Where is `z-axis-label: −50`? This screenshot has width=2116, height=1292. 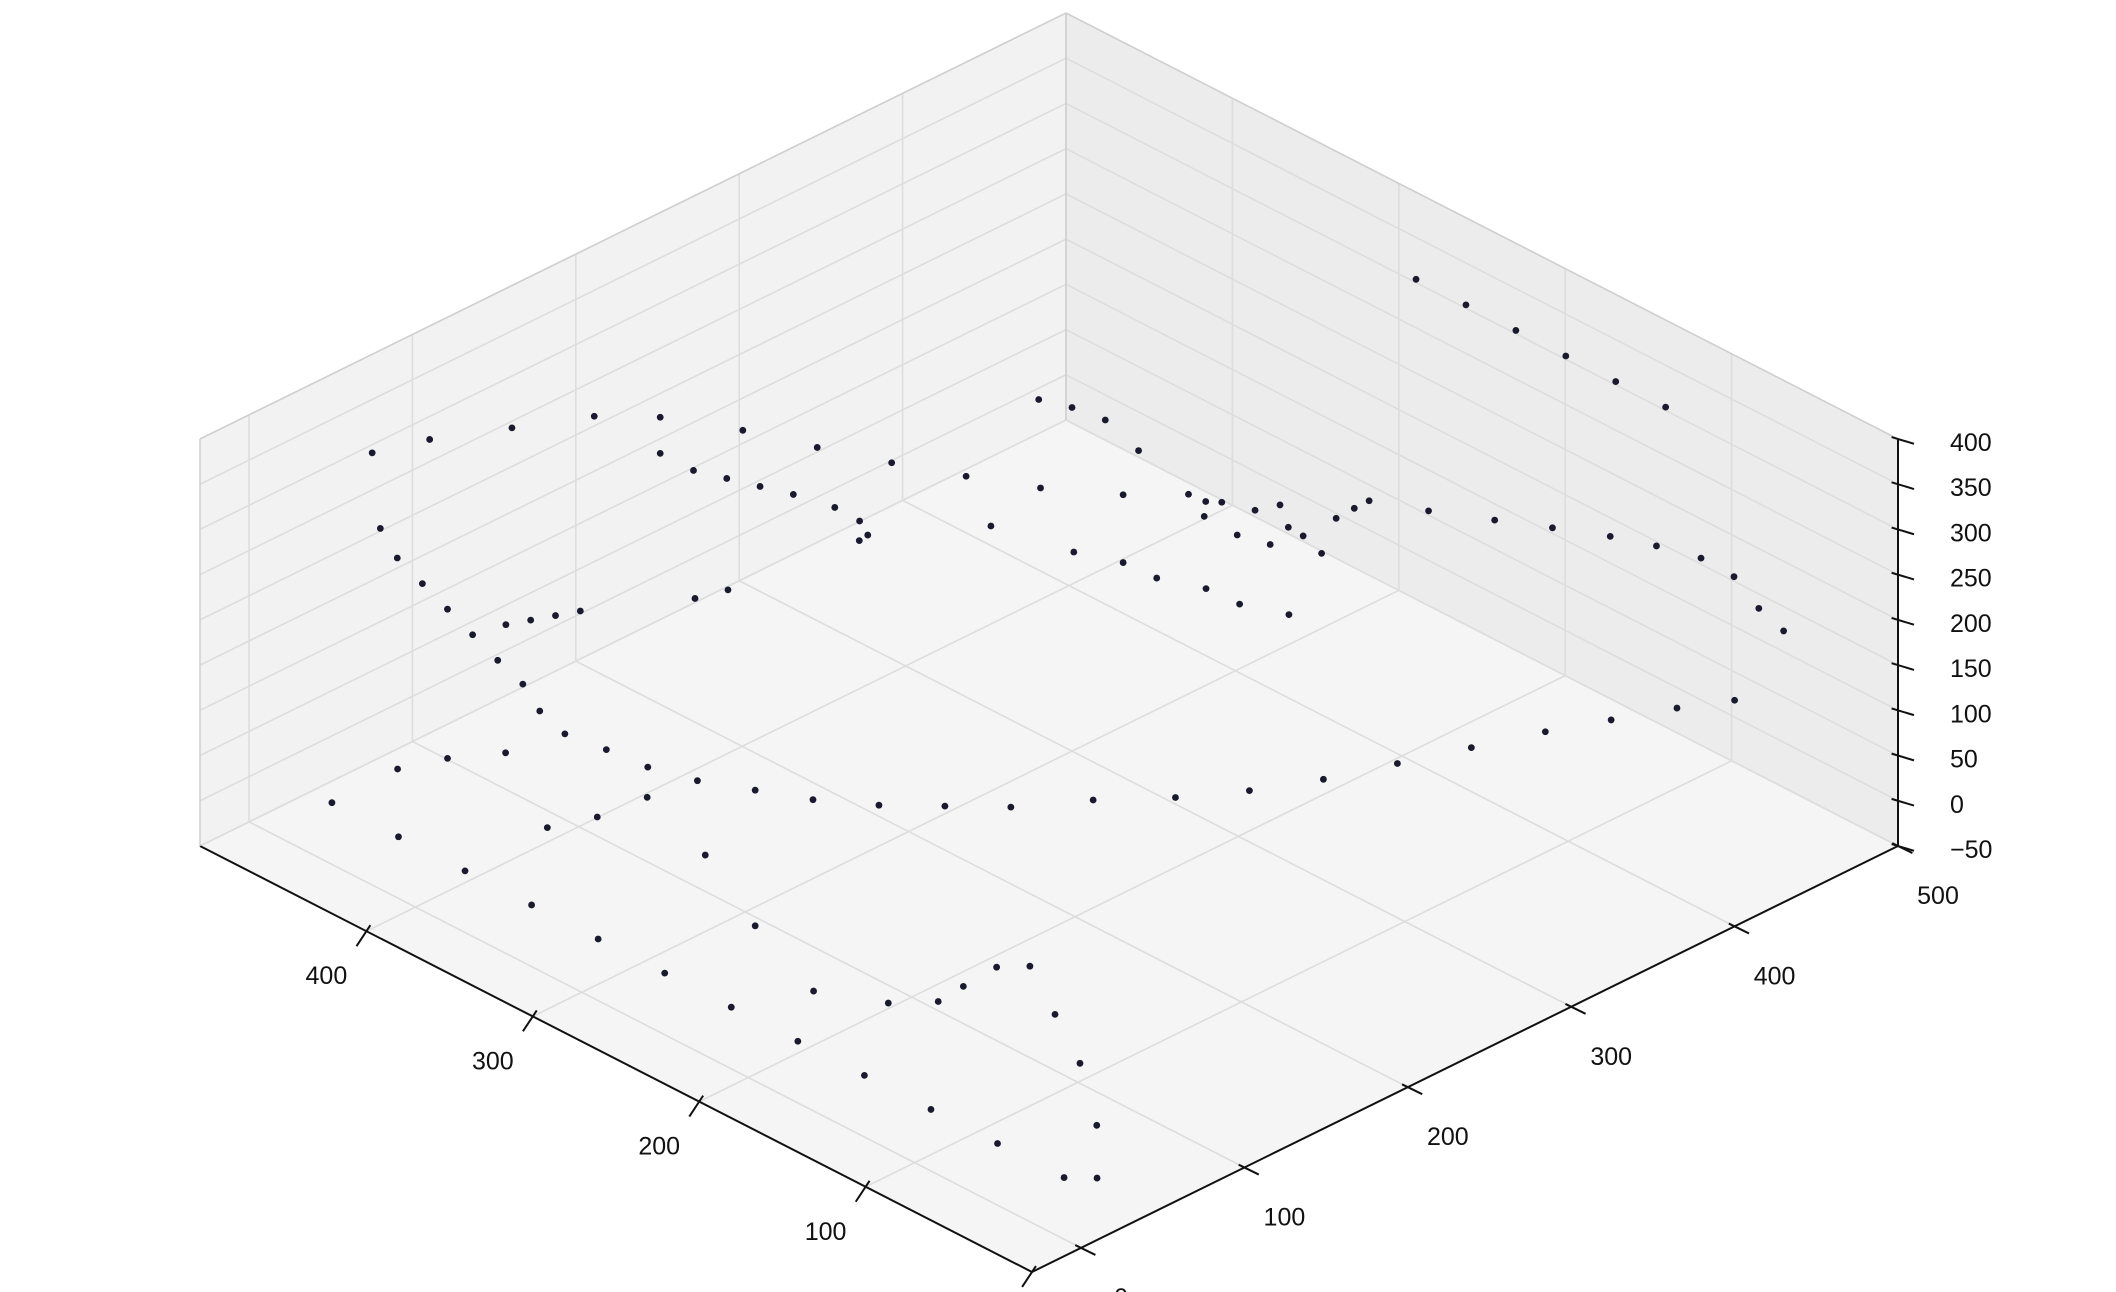
z-axis-label: −50 is located at coordinates (1971, 850).